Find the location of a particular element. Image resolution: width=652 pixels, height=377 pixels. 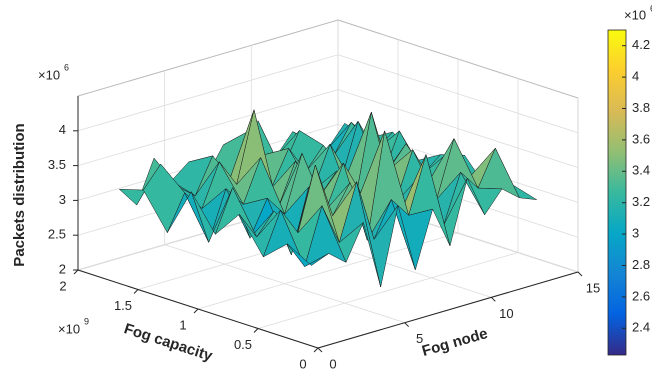

colorbar-tick-label: 3.6 is located at coordinates (641, 138).